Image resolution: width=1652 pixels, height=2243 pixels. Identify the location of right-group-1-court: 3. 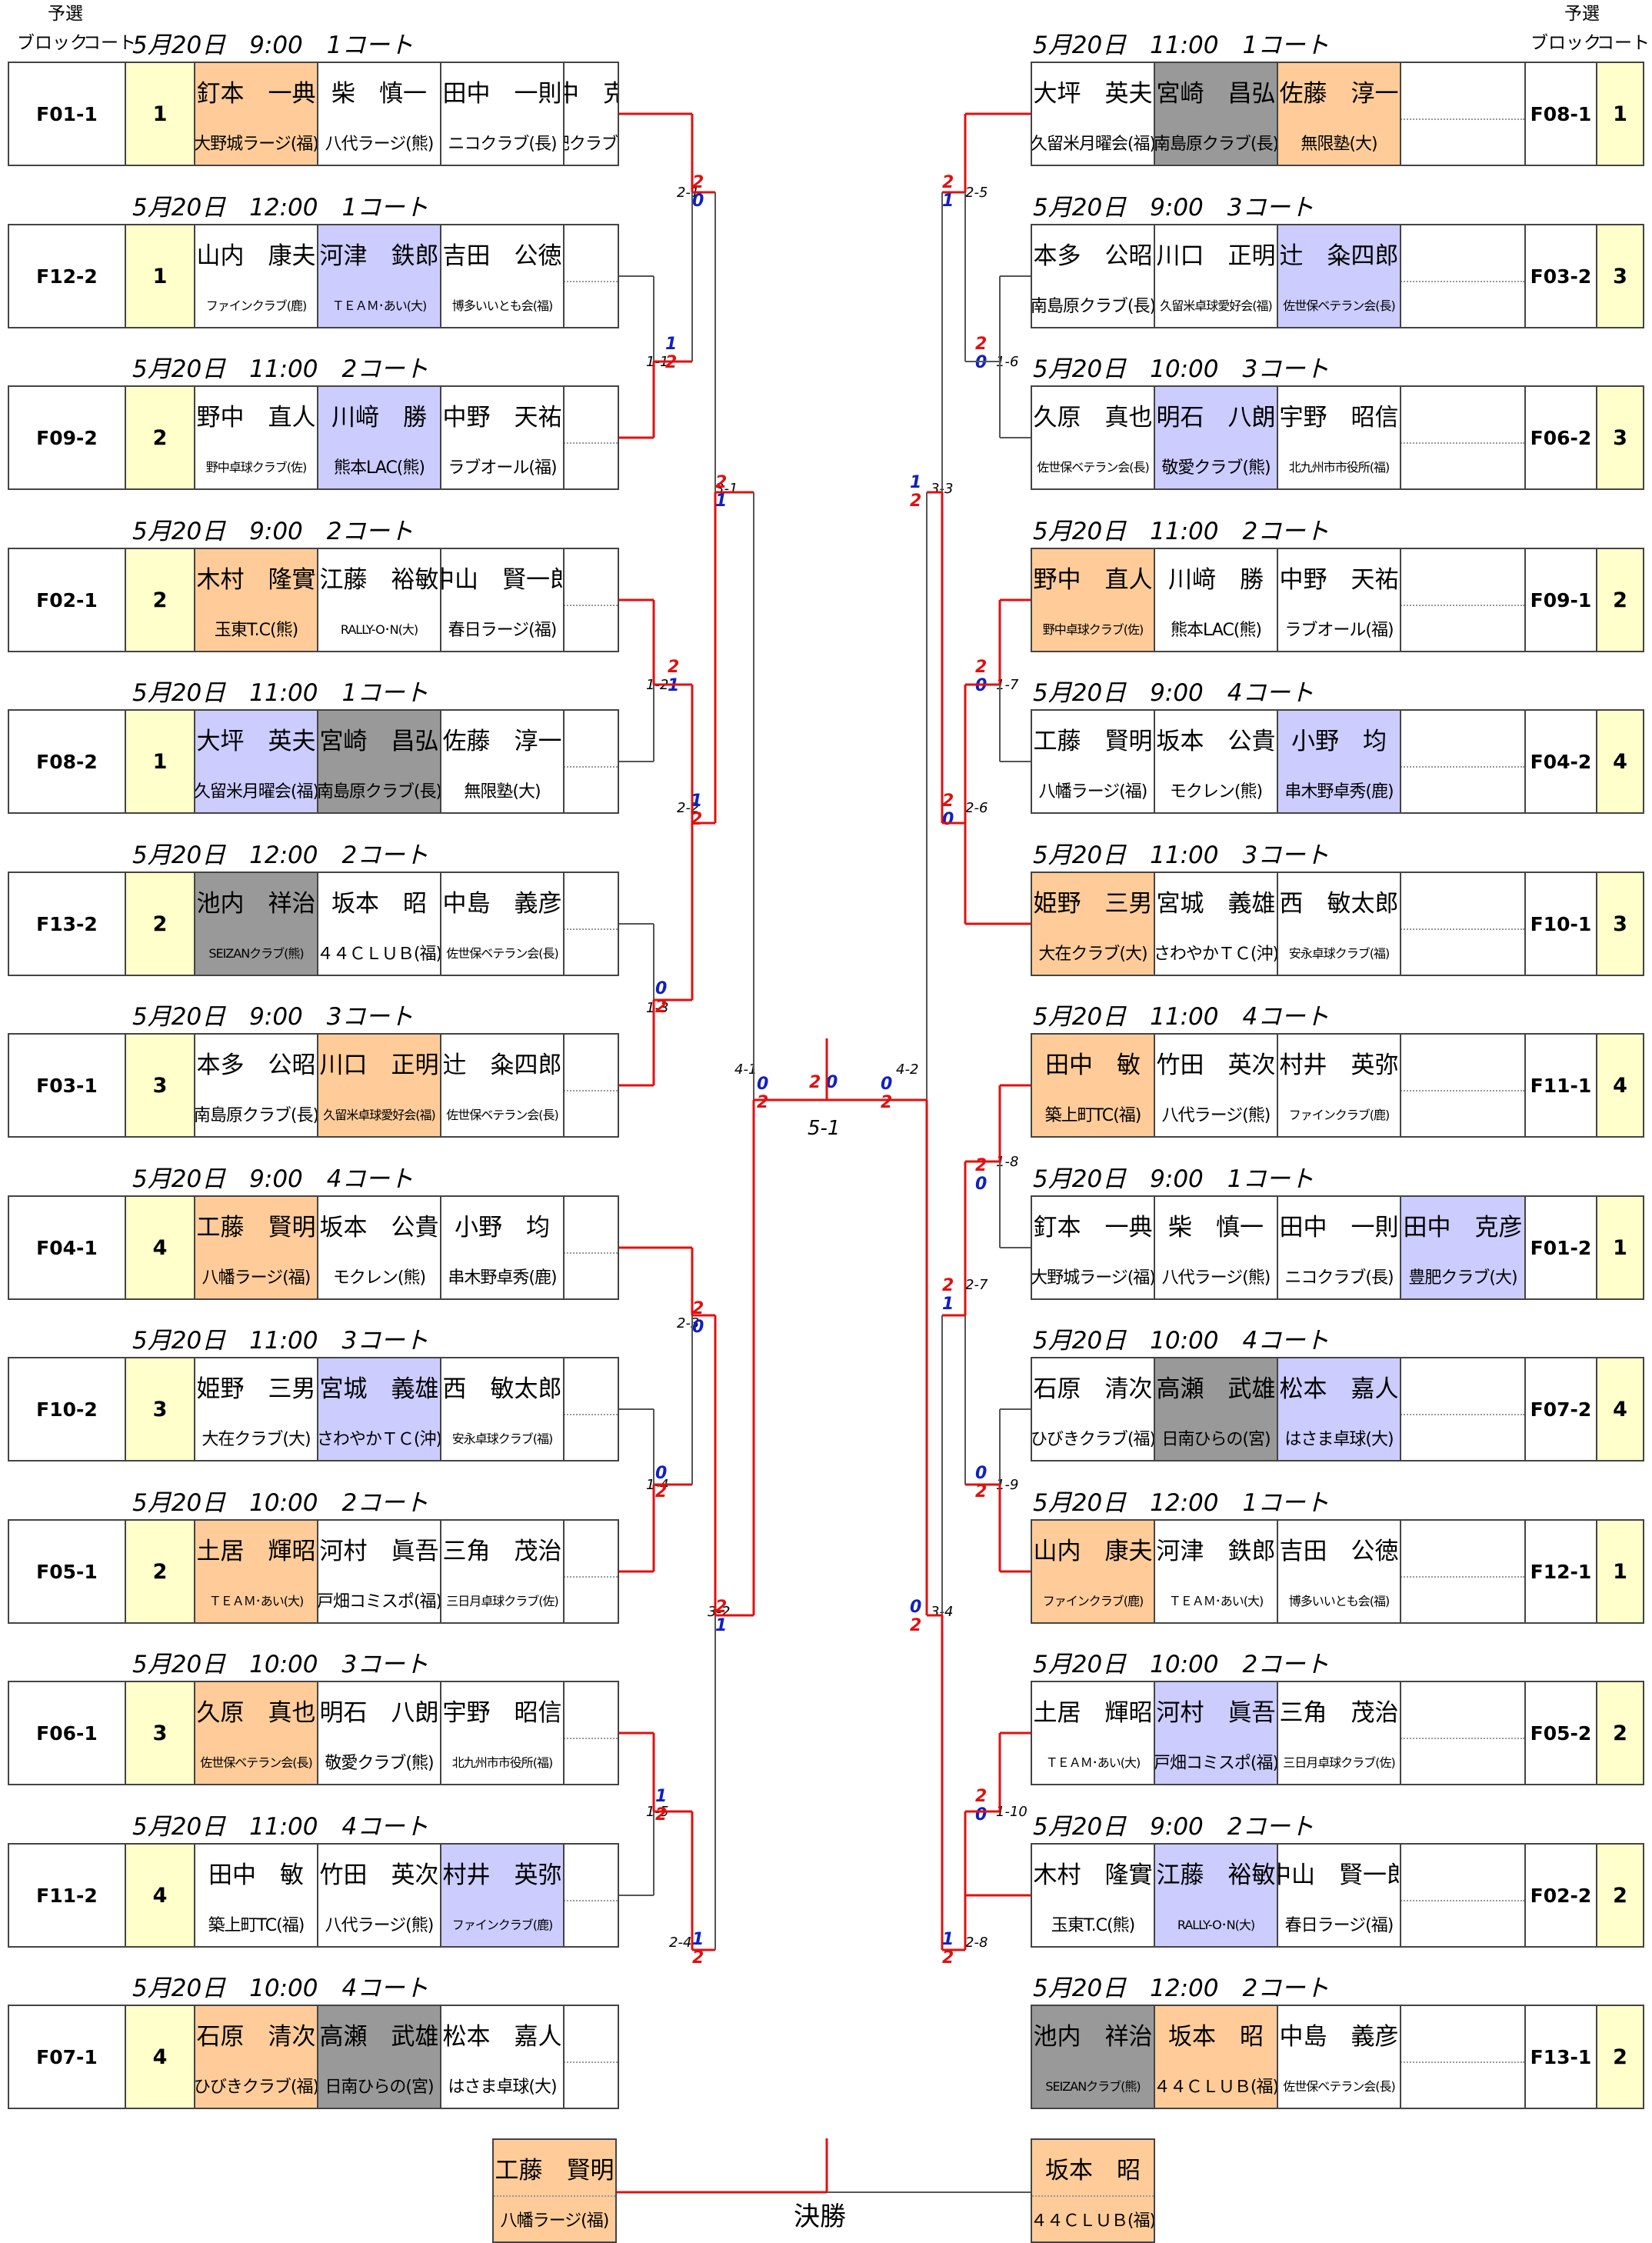
(1620, 276).